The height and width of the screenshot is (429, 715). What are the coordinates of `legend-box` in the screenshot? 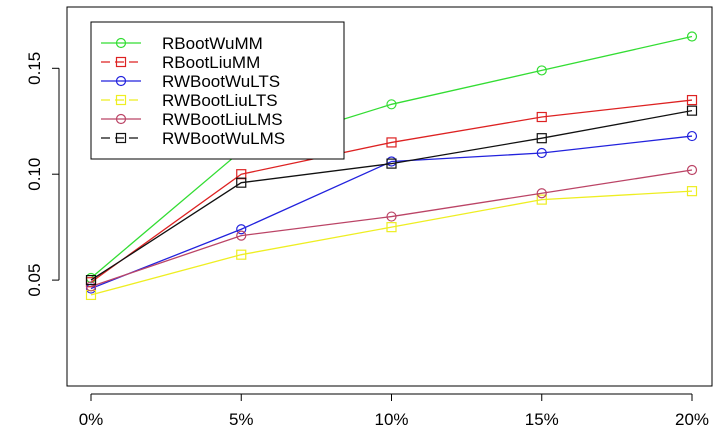 It's located at (217, 90).